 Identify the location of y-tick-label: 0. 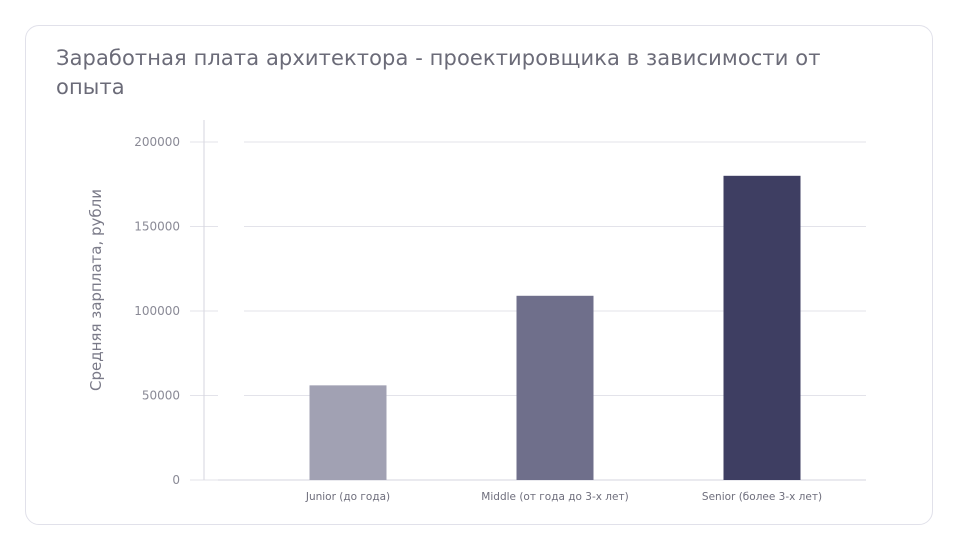
(176, 480).